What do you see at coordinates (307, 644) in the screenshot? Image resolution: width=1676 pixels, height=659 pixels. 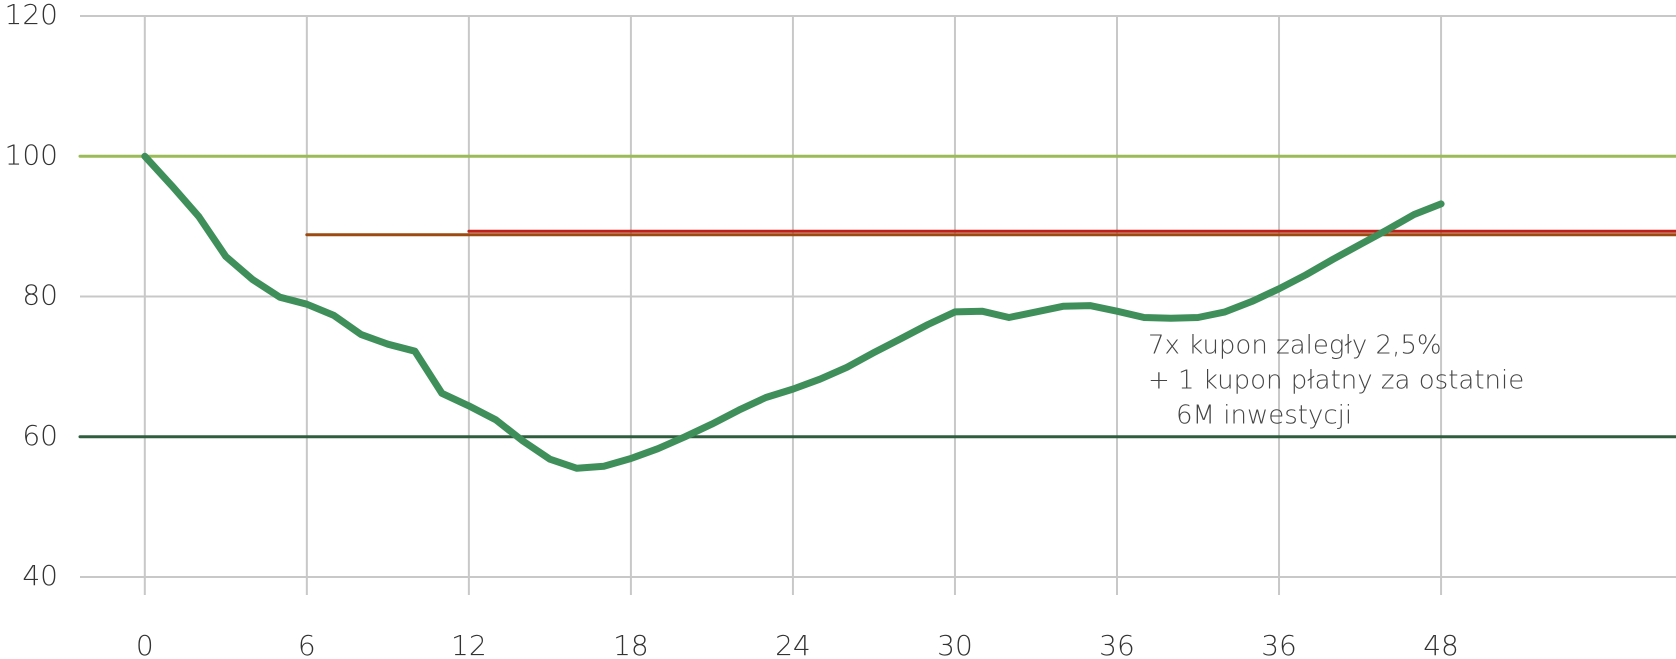 I see `x-tick-label: 6` at bounding box center [307, 644].